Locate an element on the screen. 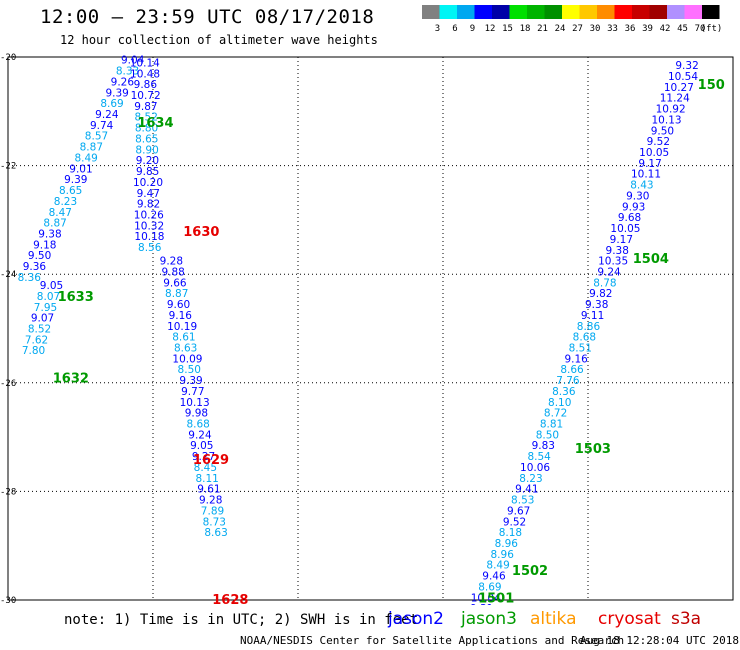 This screenshot has width=740, height=650. wave-height-value: 8.81 is located at coordinates (551, 425).